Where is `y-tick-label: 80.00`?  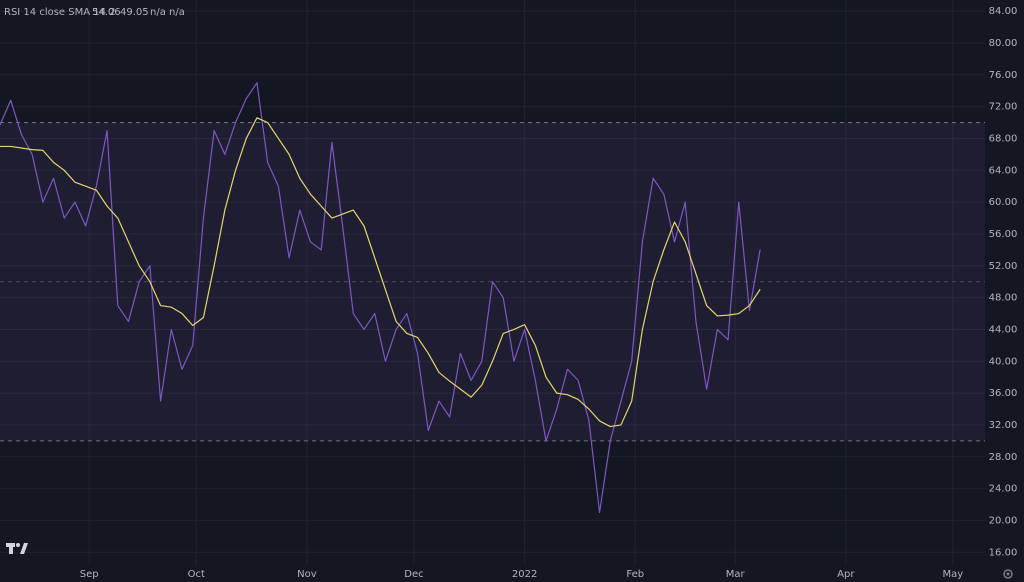 y-tick-label: 80.00 is located at coordinates (1003, 43).